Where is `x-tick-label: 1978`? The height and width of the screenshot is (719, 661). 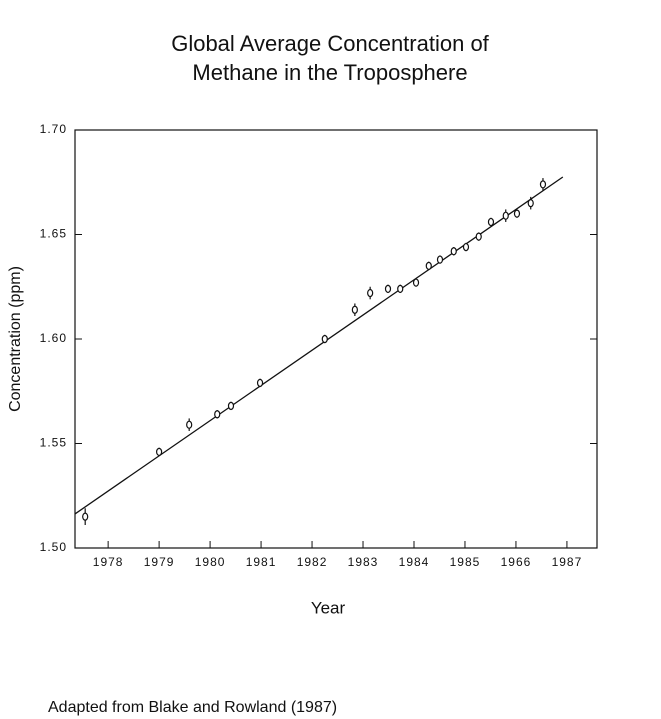 x-tick-label: 1978 is located at coordinates (108, 562).